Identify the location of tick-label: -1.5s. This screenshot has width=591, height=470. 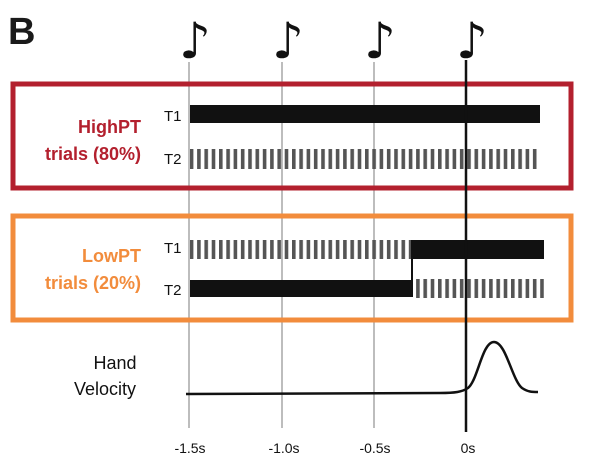
(189, 448).